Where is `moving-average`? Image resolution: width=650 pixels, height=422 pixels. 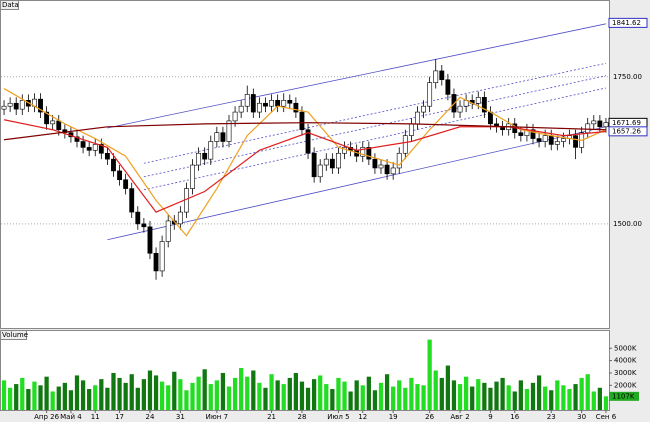
moving-average is located at coordinates (304, 131).